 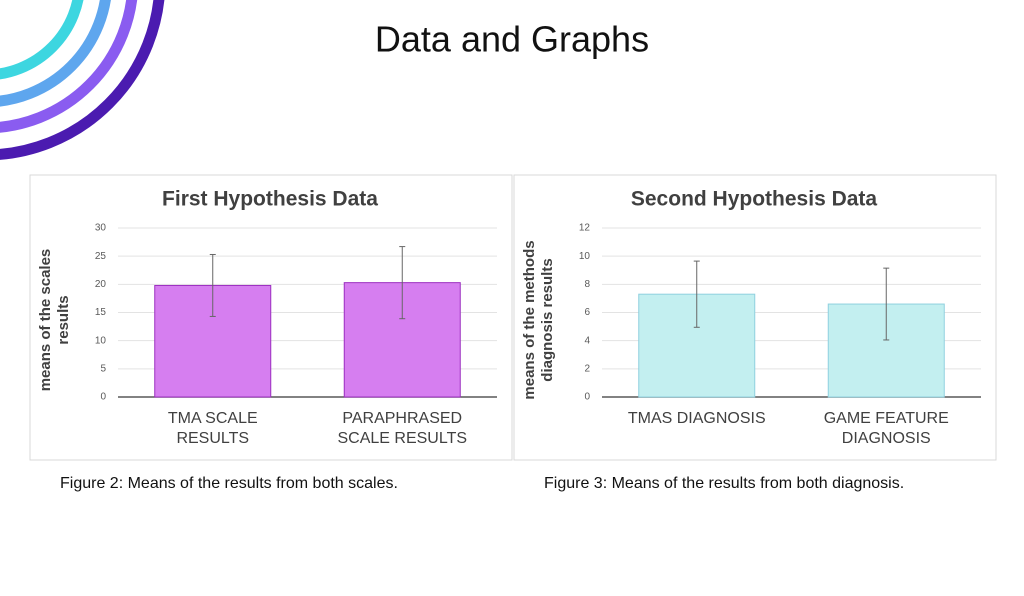 I want to click on y-tick-label: 2, so click(x=587, y=368).